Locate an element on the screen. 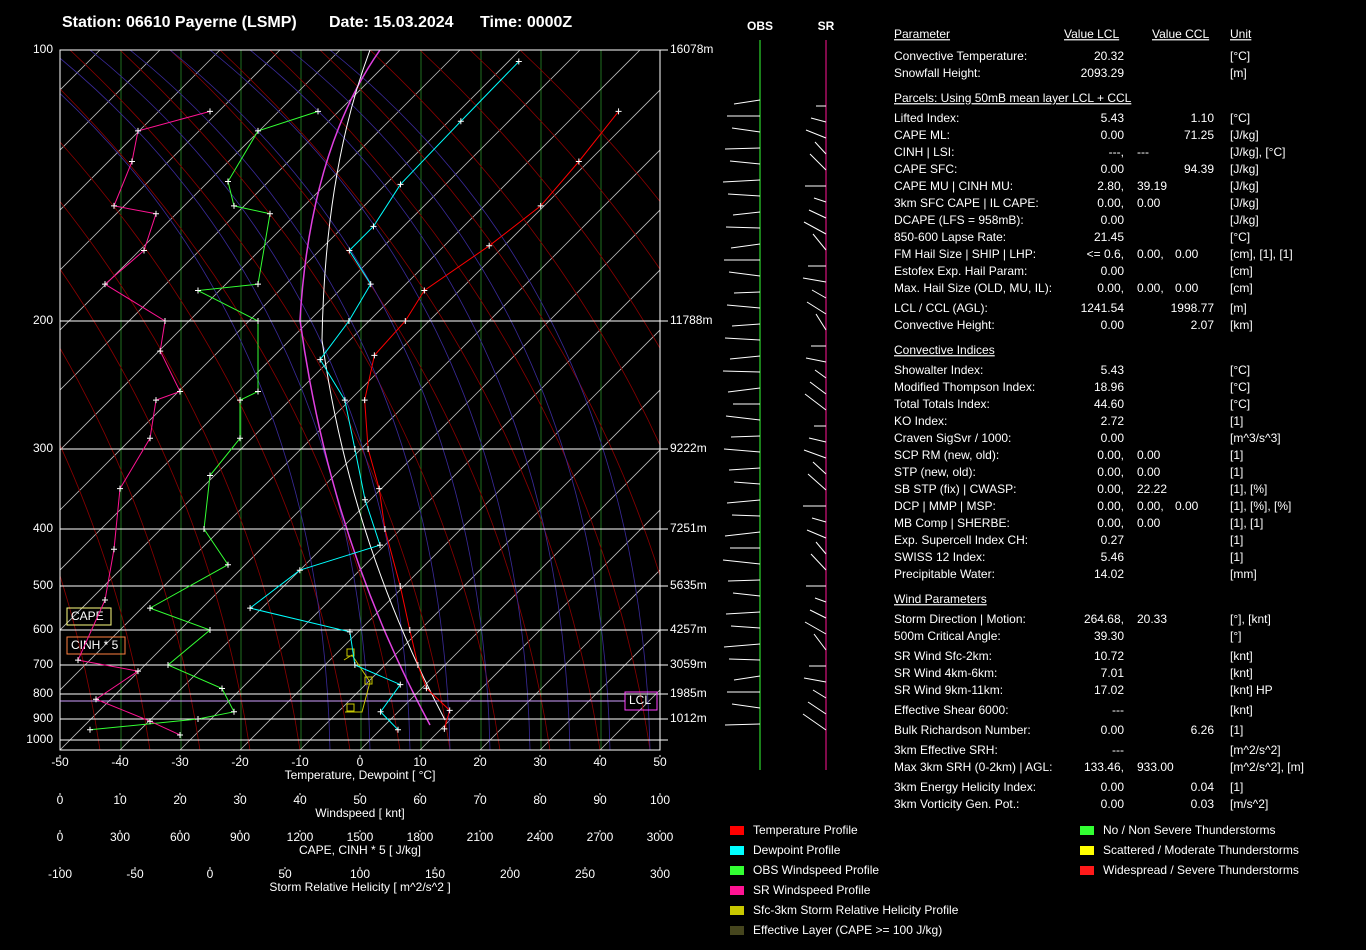 The image size is (1366, 950). lcl-box is located at coordinates (641, 701).